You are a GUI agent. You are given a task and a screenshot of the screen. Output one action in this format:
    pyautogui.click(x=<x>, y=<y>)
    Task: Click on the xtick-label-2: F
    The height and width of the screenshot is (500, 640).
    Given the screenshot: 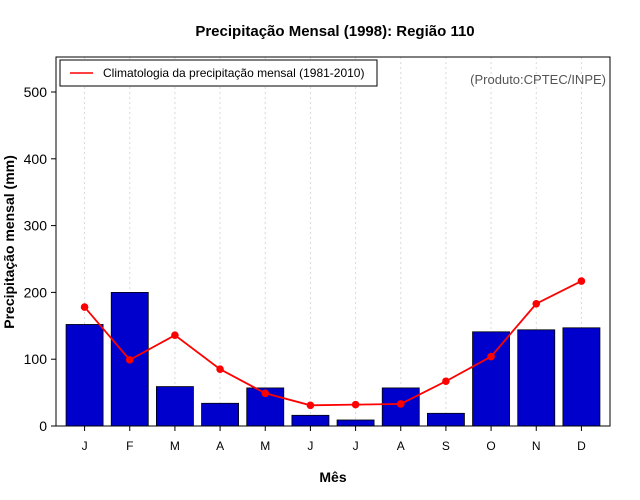 What is the action you would take?
    pyautogui.click(x=129, y=446)
    